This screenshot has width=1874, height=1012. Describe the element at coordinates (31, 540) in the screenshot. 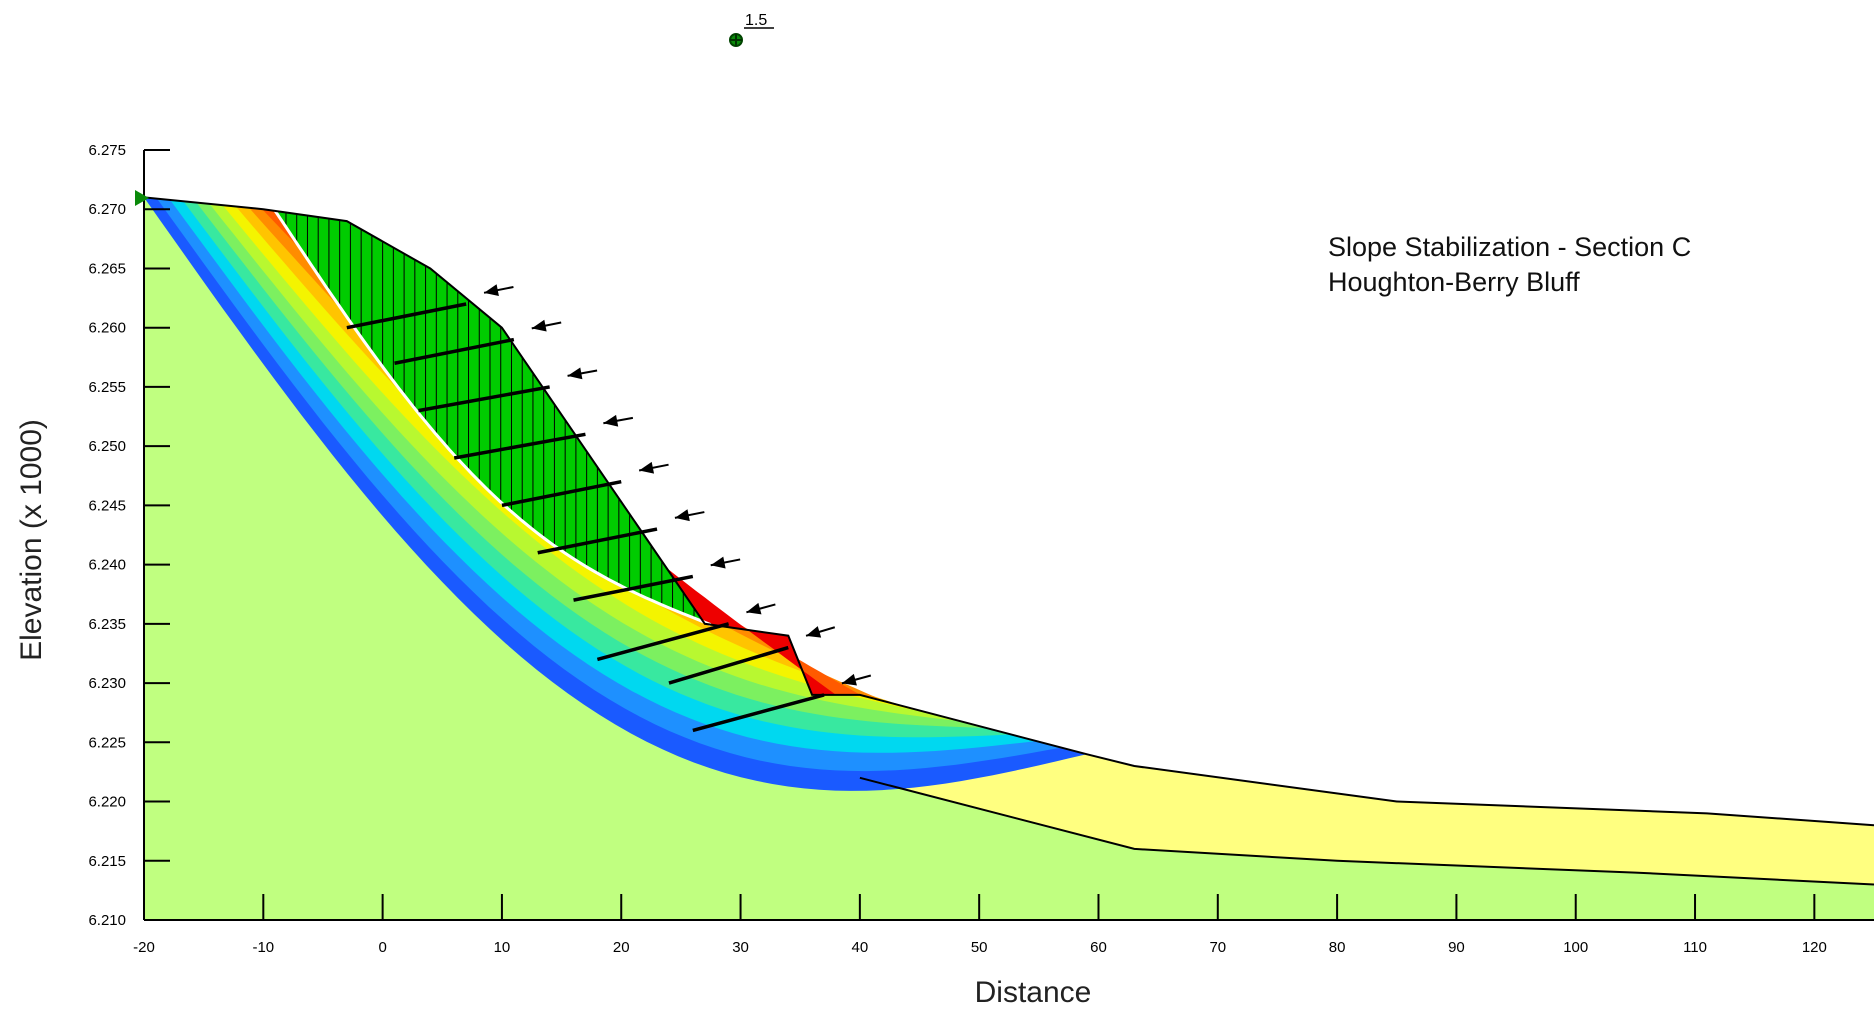

I see `y-axis-title: Elevation (x 1000)` at that location.